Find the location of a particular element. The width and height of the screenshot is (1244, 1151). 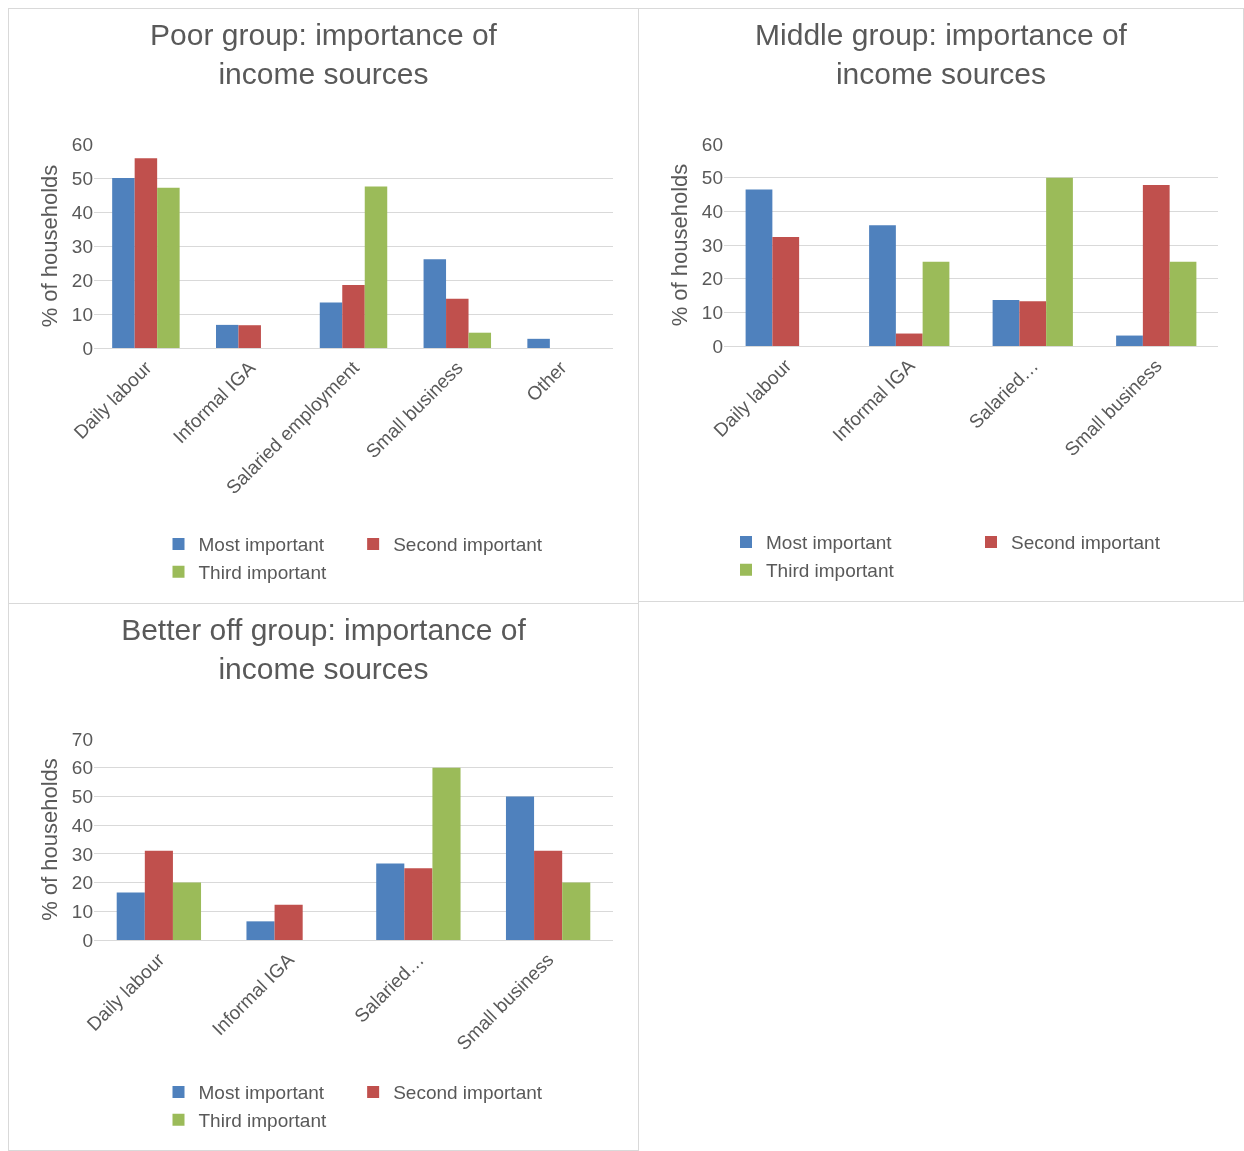

chart-title: Middle group: importance of income sources is located at coordinates (941, 54).